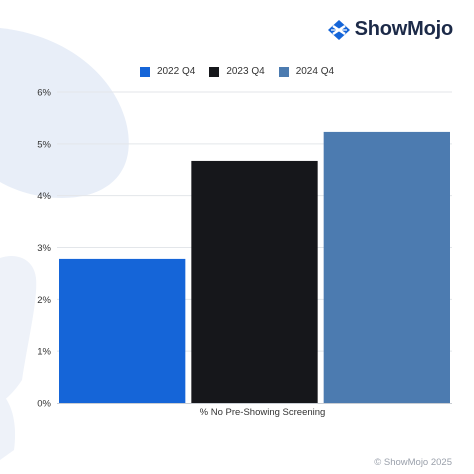 The width and height of the screenshot is (474, 474). I want to click on legend-swatch-2023, so click(214, 71).